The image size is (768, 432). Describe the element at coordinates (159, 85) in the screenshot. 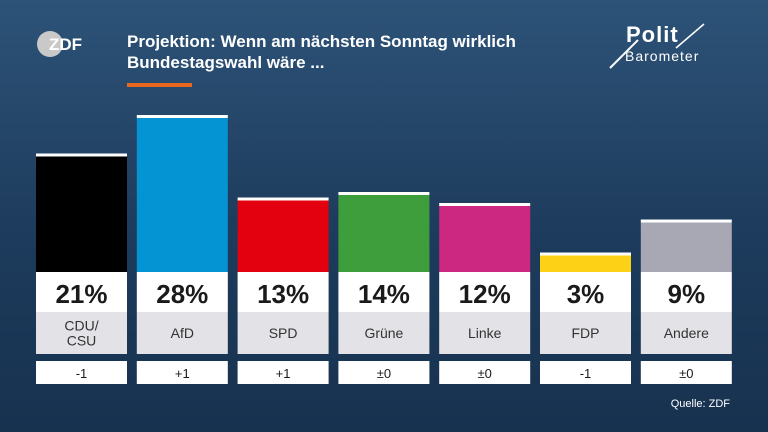

I see `title-accent-line` at that location.